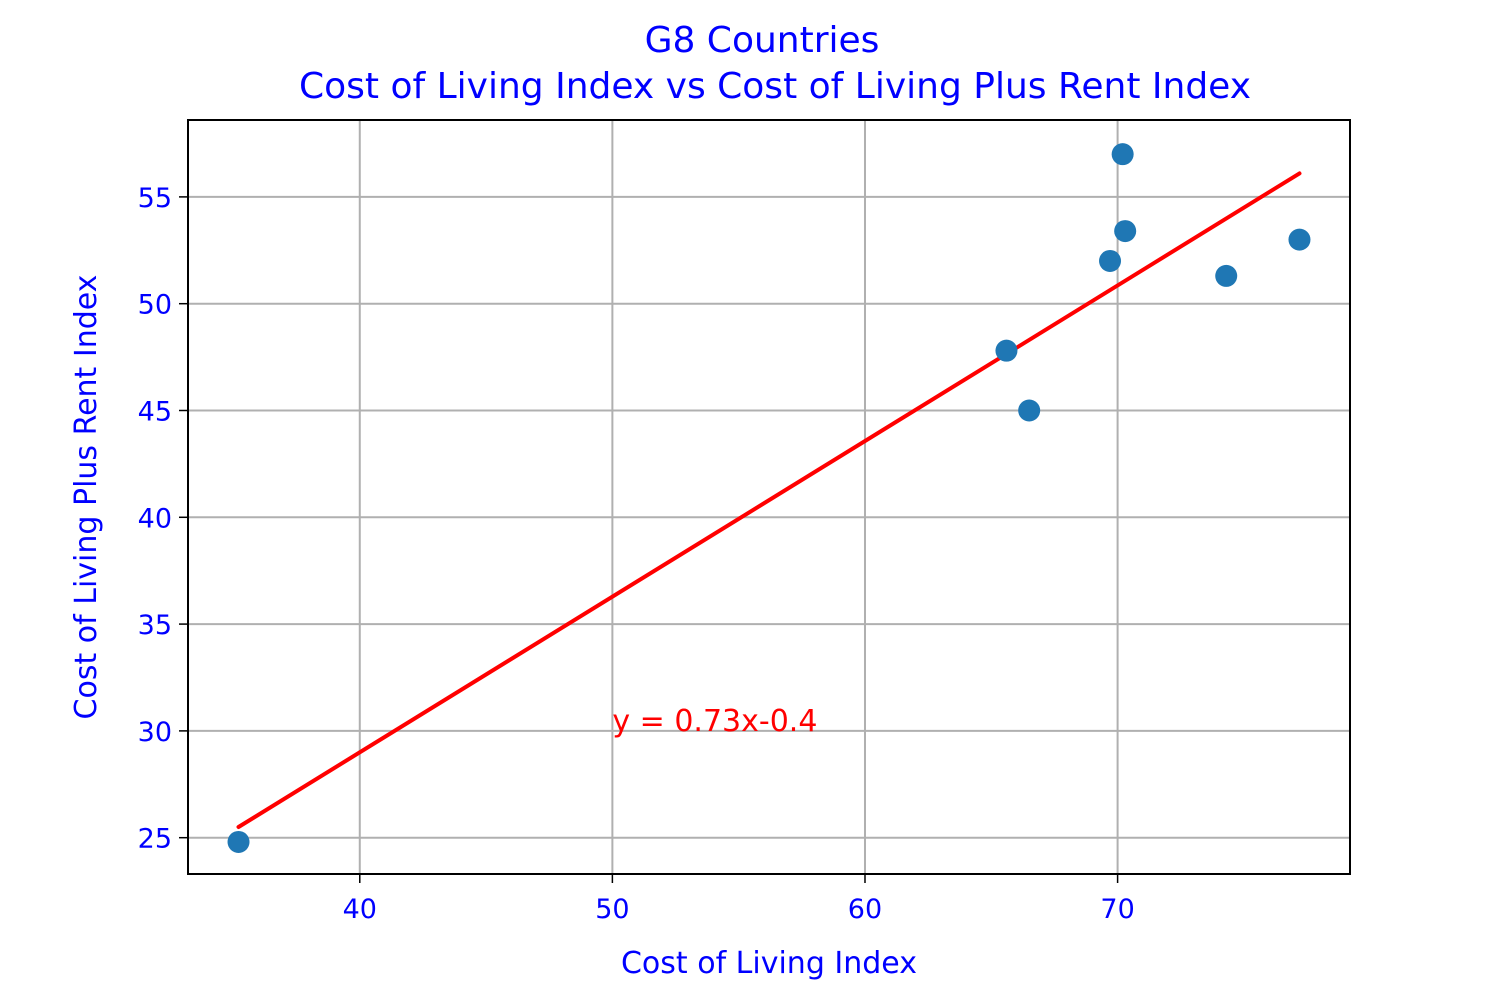 The width and height of the screenshot is (1500, 1000). Describe the element at coordinates (155, 839) in the screenshot. I see `y-tick-label: 25` at that location.